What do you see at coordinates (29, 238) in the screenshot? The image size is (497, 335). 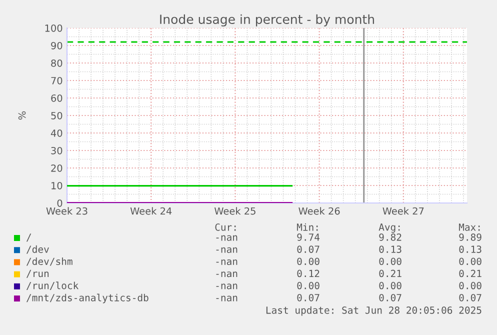 I see `legend-label: /` at bounding box center [29, 238].